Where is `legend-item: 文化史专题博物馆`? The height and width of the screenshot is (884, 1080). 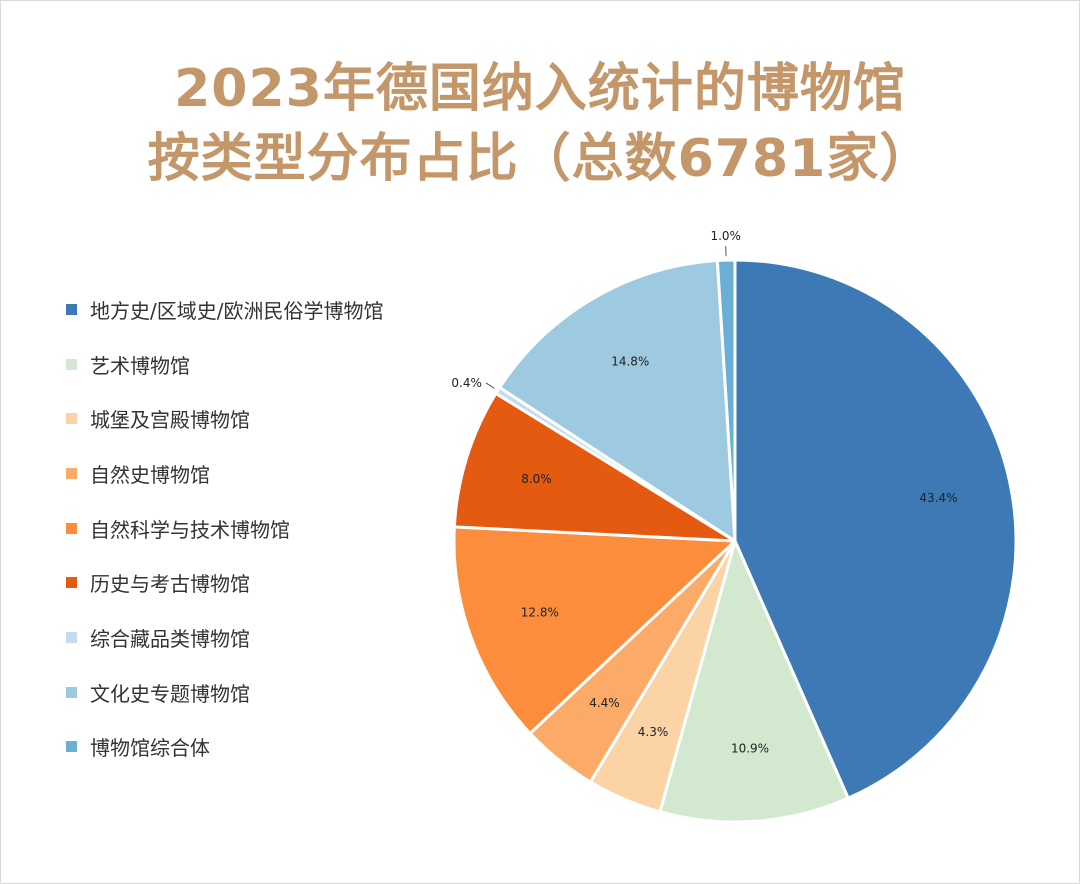
legend-item: 文化史专题博物馆 is located at coordinates (224, 692).